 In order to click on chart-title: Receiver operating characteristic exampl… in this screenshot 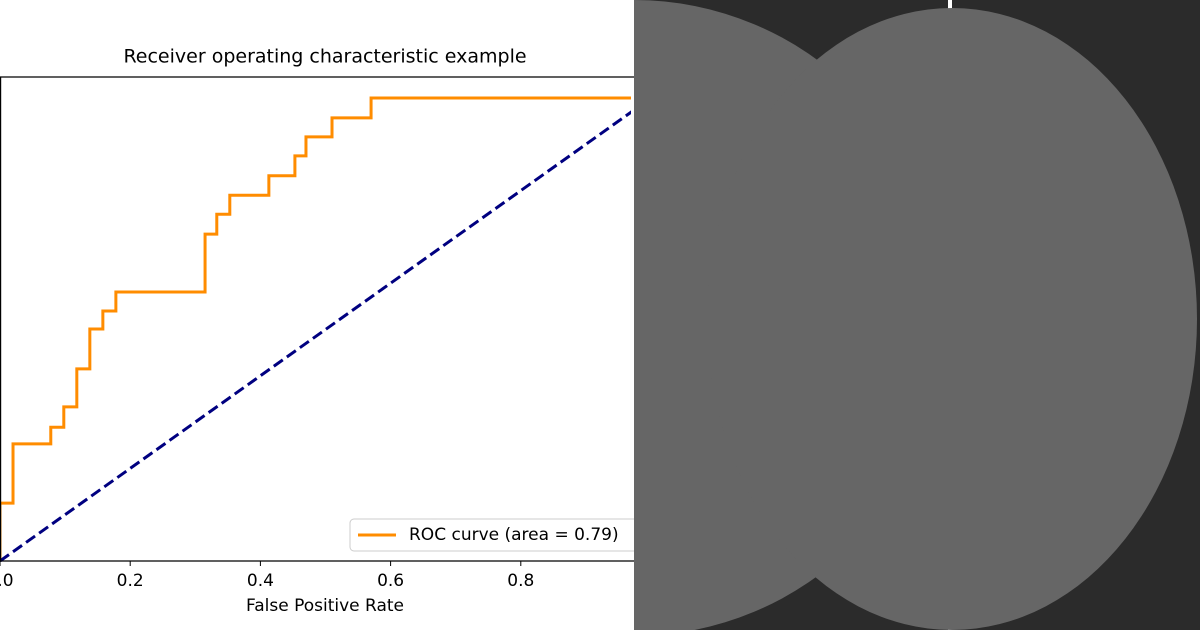, I will do `click(324, 57)`.